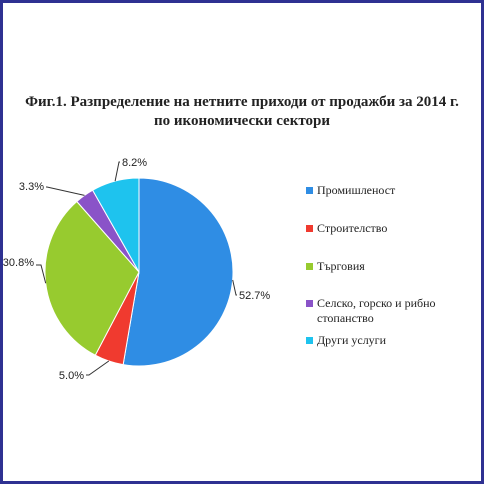 This screenshot has width=484, height=484. What do you see at coordinates (309, 266) in the screenshot?
I see `legend-swatch-trade` at bounding box center [309, 266].